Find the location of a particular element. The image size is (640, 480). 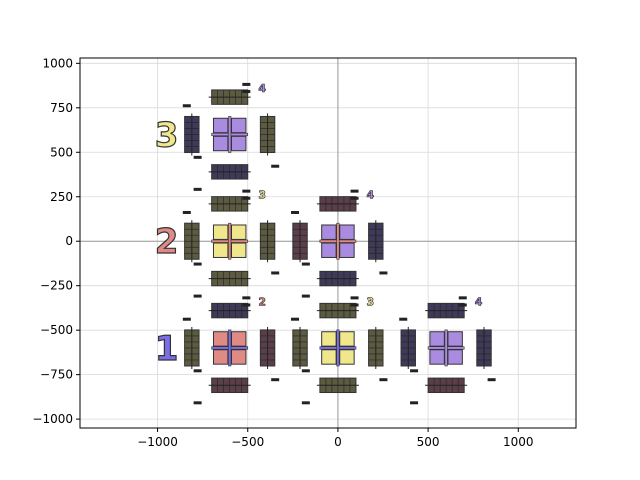

x-tick-label: −1000 is located at coordinates (157, 442).